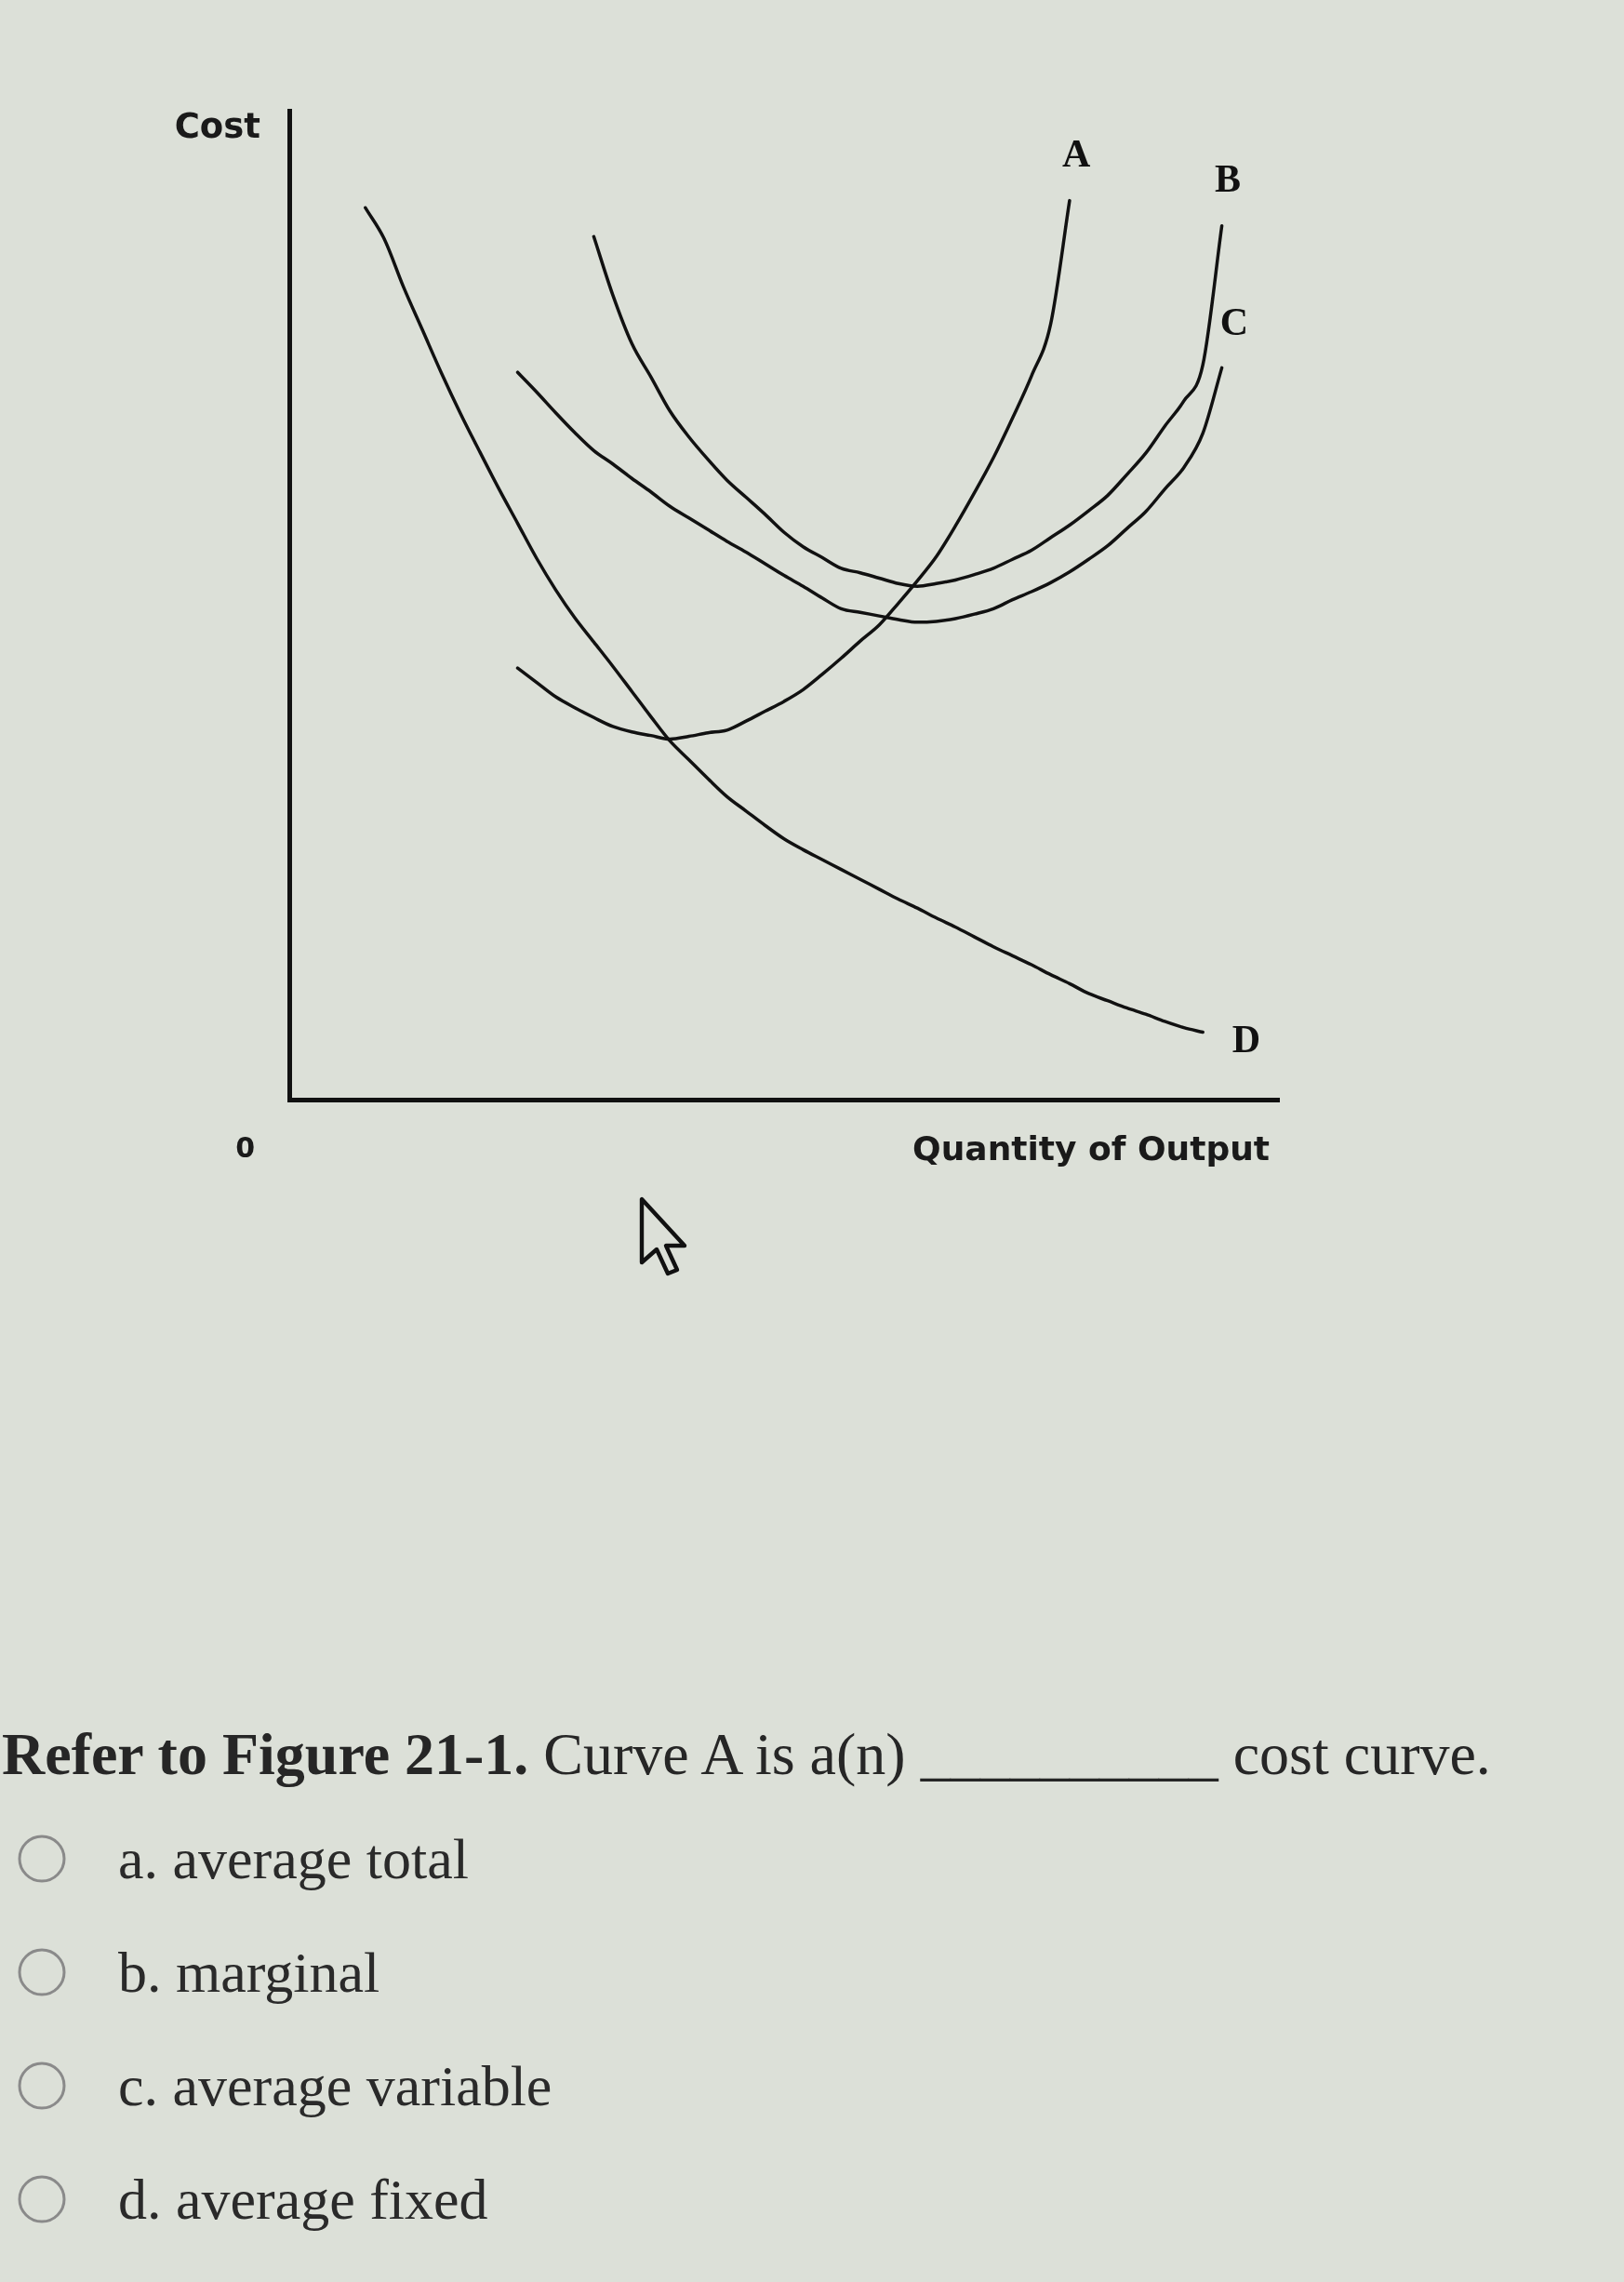  Describe the element at coordinates (1077, 154) in the screenshot. I see `series-label: A` at that location.